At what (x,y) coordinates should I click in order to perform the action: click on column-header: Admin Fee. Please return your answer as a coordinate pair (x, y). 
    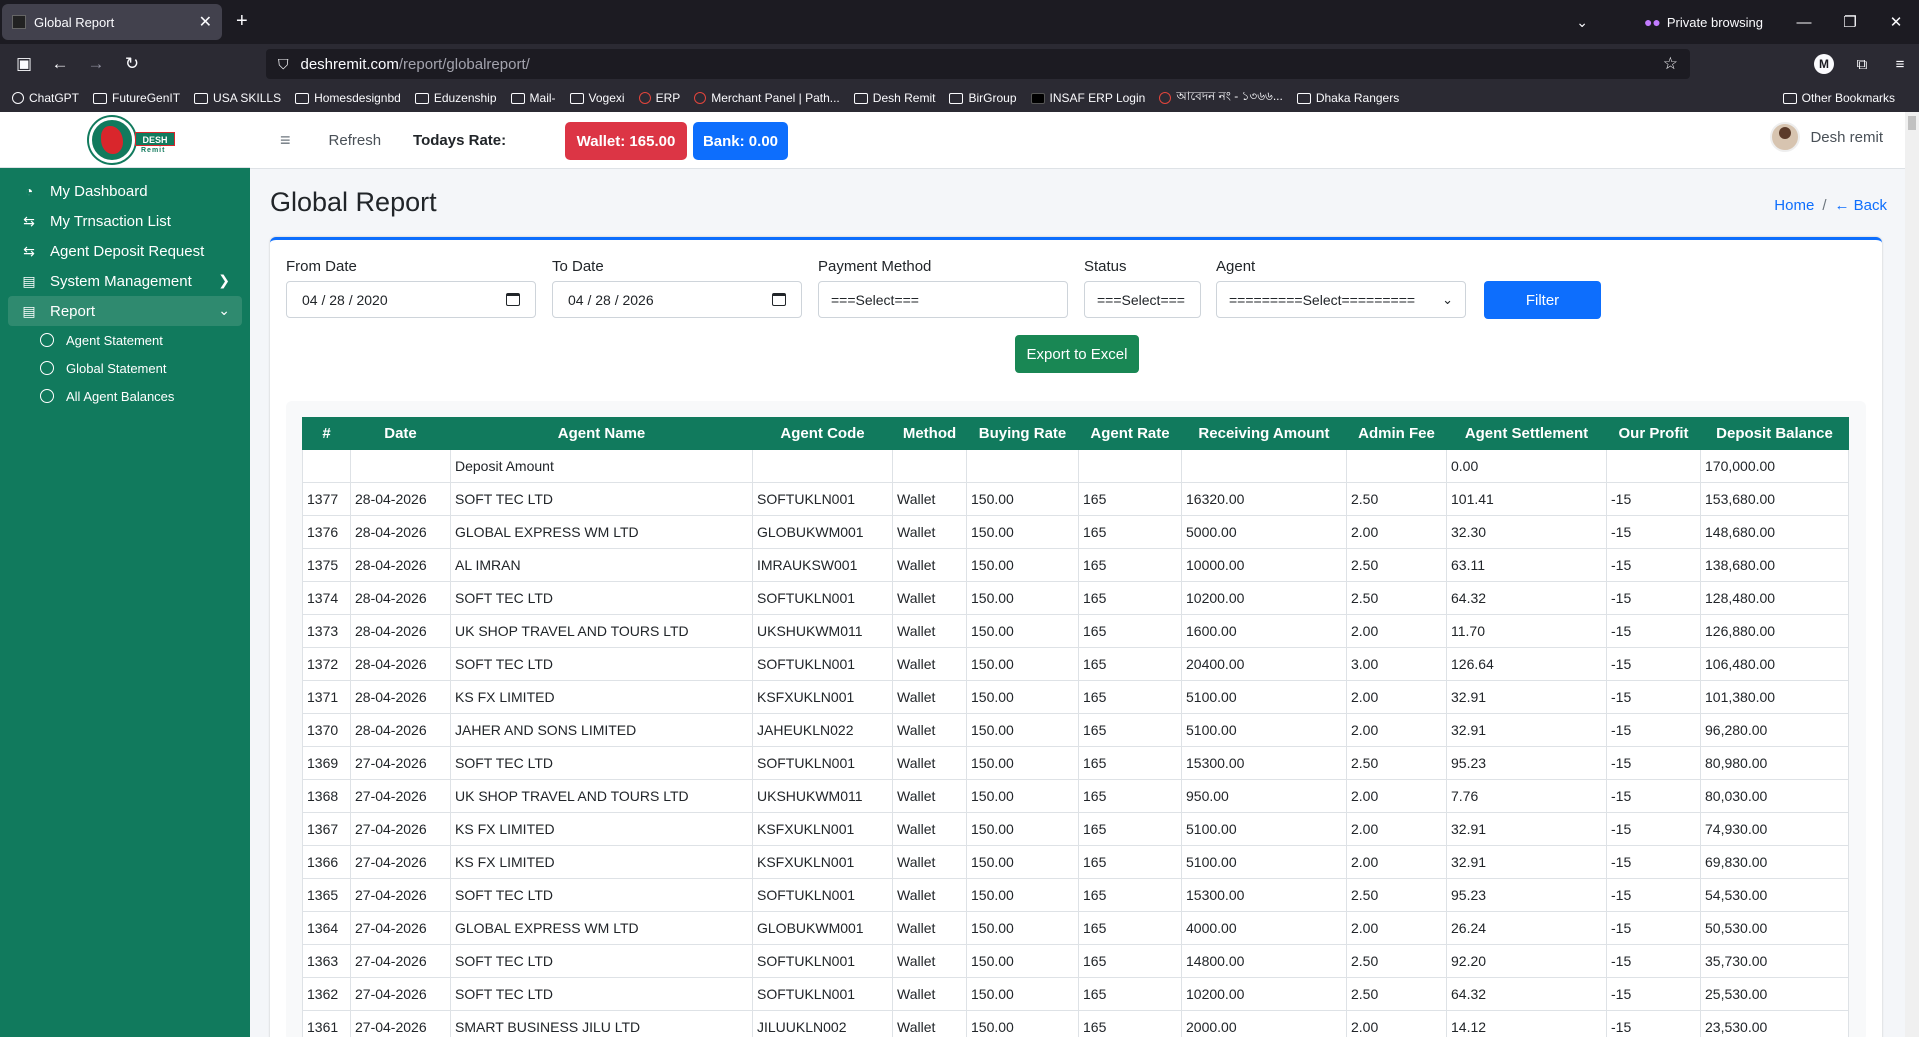
    Looking at the image, I should click on (1396, 433).